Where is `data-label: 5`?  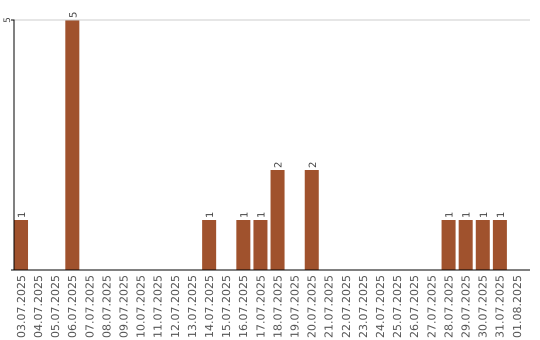 data-label: 5 is located at coordinates (74, 15).